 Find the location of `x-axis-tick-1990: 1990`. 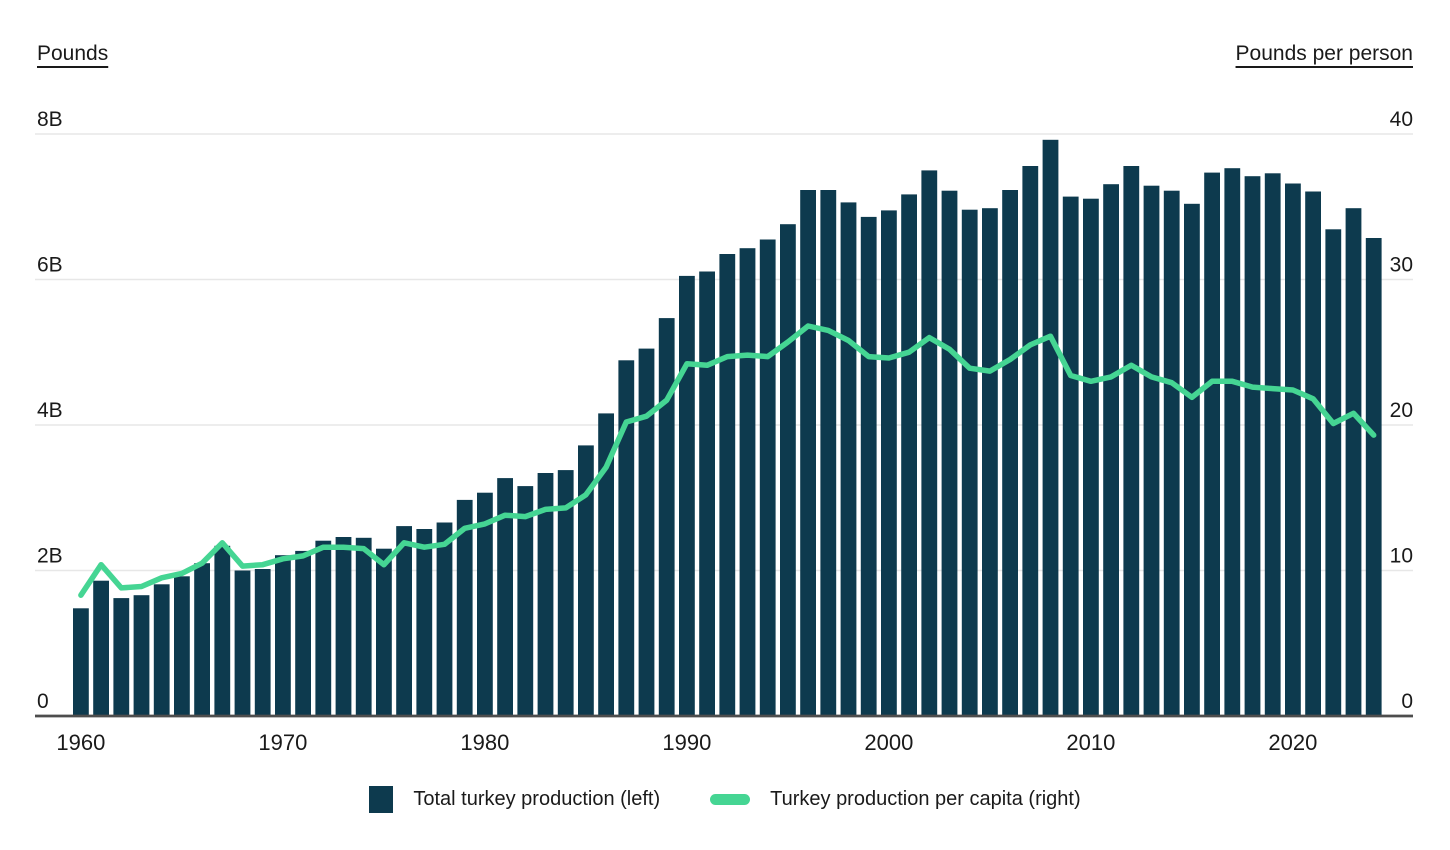

x-axis-tick-1990: 1990 is located at coordinates (686, 742).